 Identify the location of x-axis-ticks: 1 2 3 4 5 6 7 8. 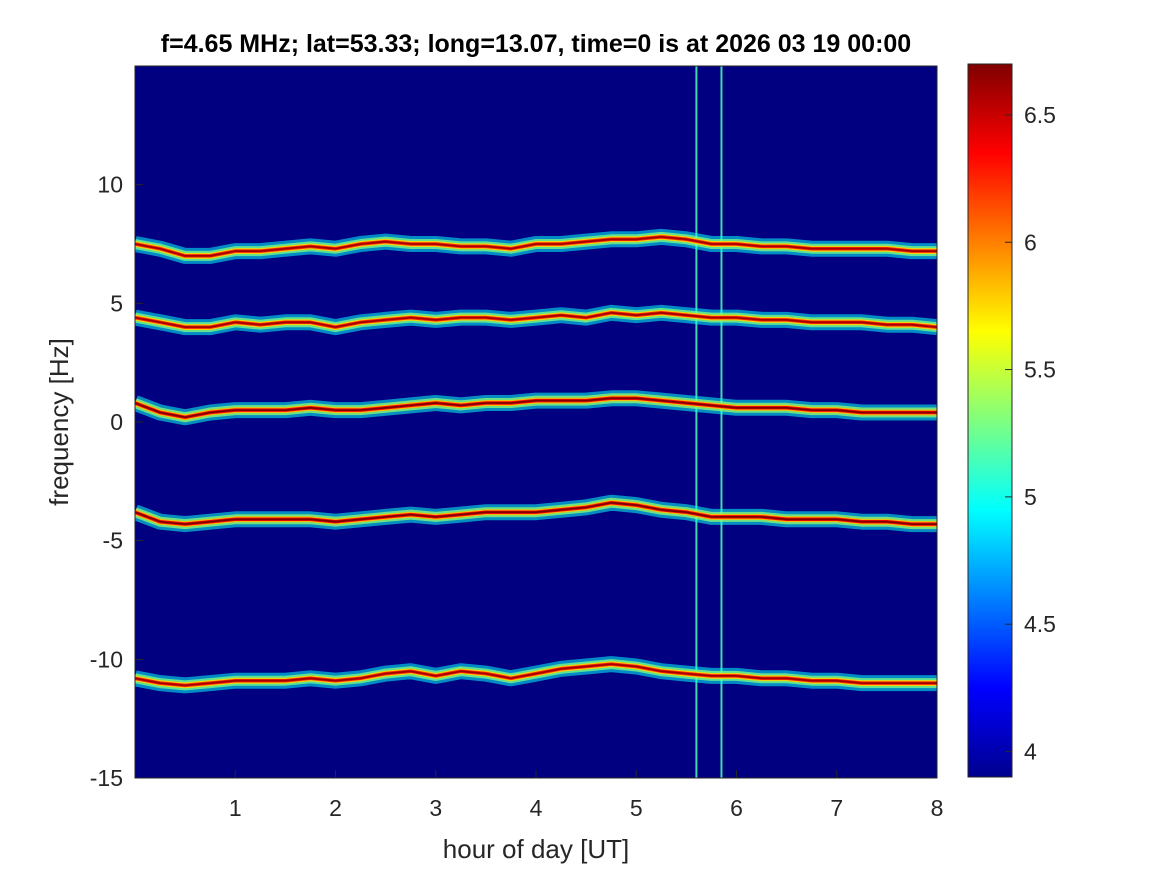
(586, 795).